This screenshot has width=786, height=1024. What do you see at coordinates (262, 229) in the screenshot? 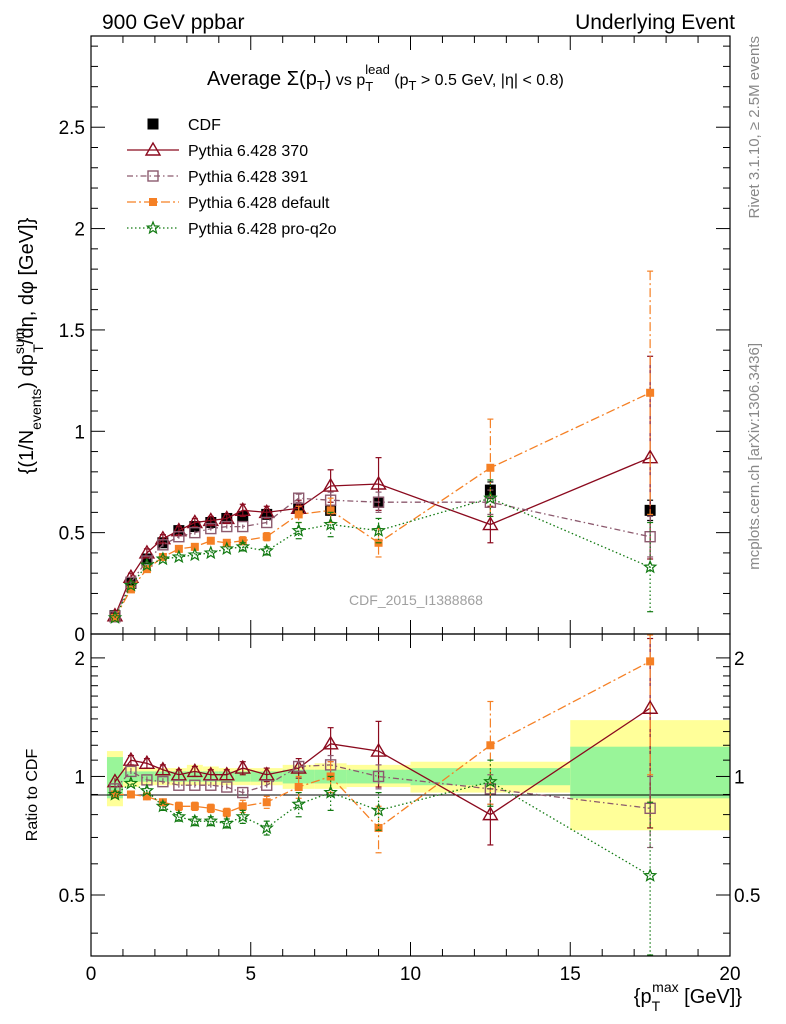
I see `legend-label: Pythia 6.428 pro-q2o` at bounding box center [262, 229].